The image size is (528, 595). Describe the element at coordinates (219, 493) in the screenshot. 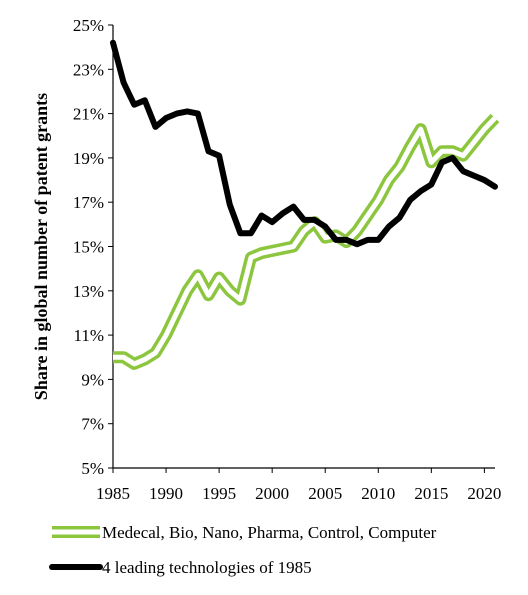

I see `x-tick-label: 1995` at that location.